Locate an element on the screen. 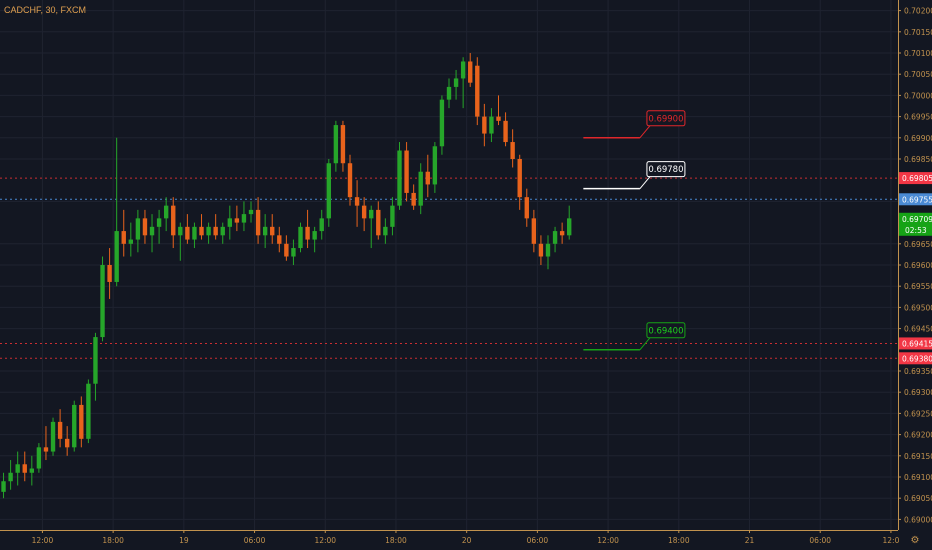  y-tick-label: 0.69250 is located at coordinates (918, 413).